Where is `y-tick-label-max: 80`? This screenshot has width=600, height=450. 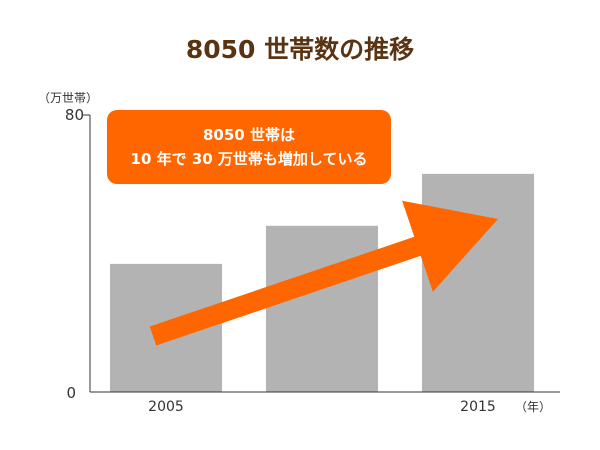 y-tick-label-max: 80 is located at coordinates (74, 115).